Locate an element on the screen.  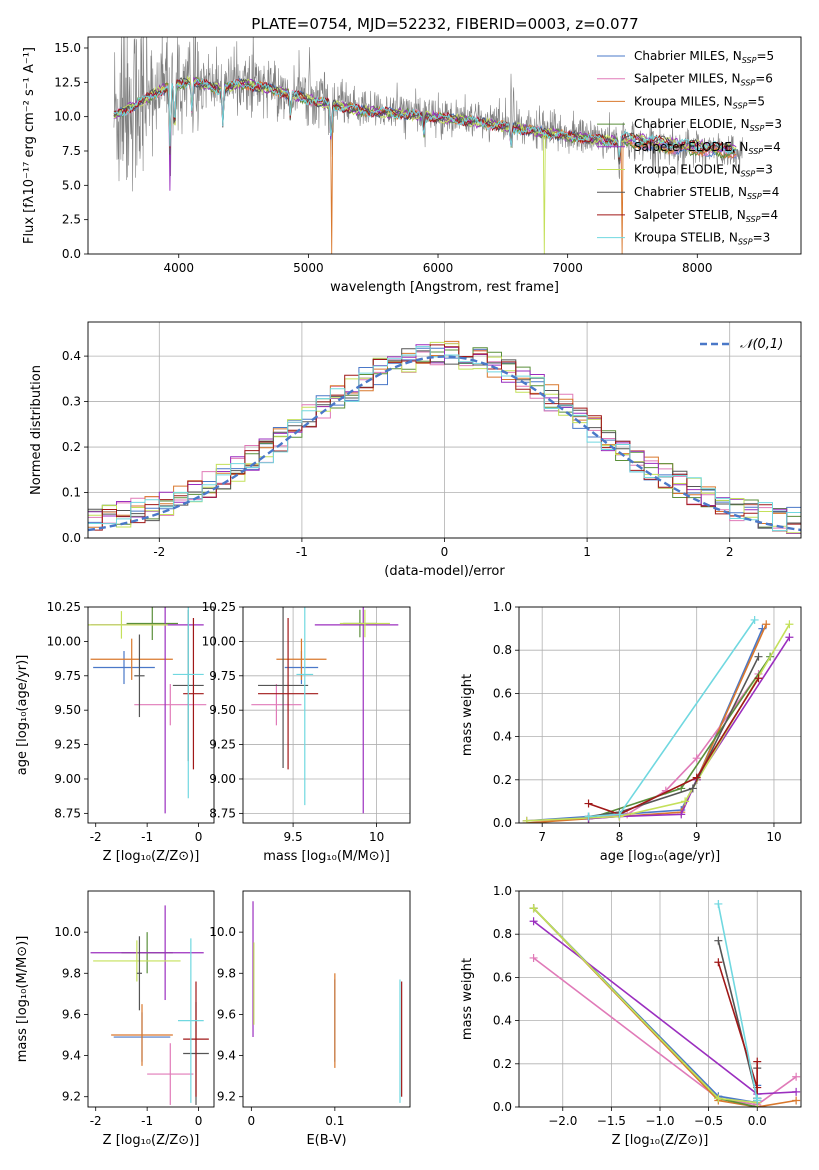
y-tick-label: 12.5 is located at coordinates (67, 82).